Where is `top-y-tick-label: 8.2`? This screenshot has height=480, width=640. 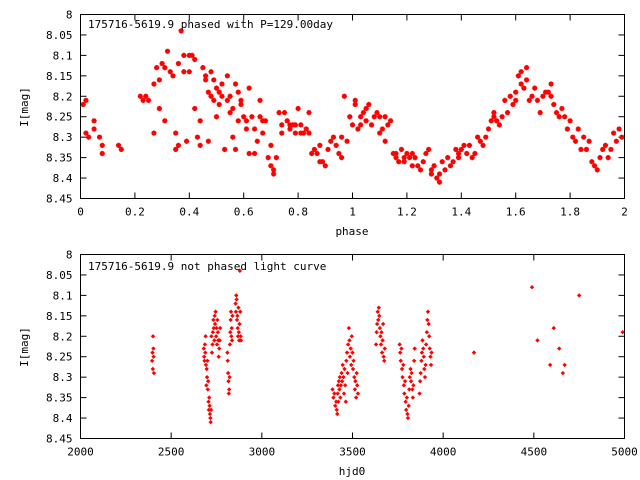 top-y-tick-label: 8.2 is located at coordinates (63, 96).